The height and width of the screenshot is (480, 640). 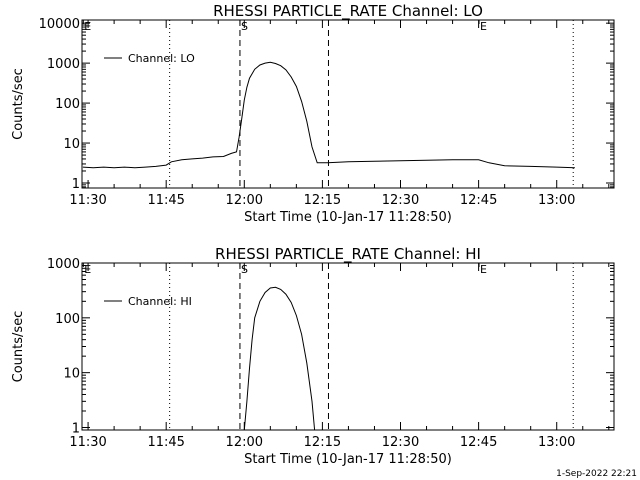 What do you see at coordinates (348, 254) in the screenshot?
I see `chart-title: RHESSI PARTICLE_RATE Channel: HI` at bounding box center [348, 254].